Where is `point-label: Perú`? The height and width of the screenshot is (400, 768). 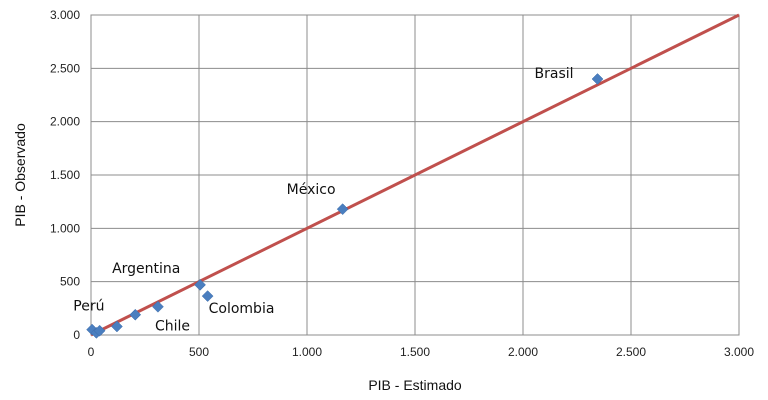 point-label: Perú is located at coordinates (88, 307).